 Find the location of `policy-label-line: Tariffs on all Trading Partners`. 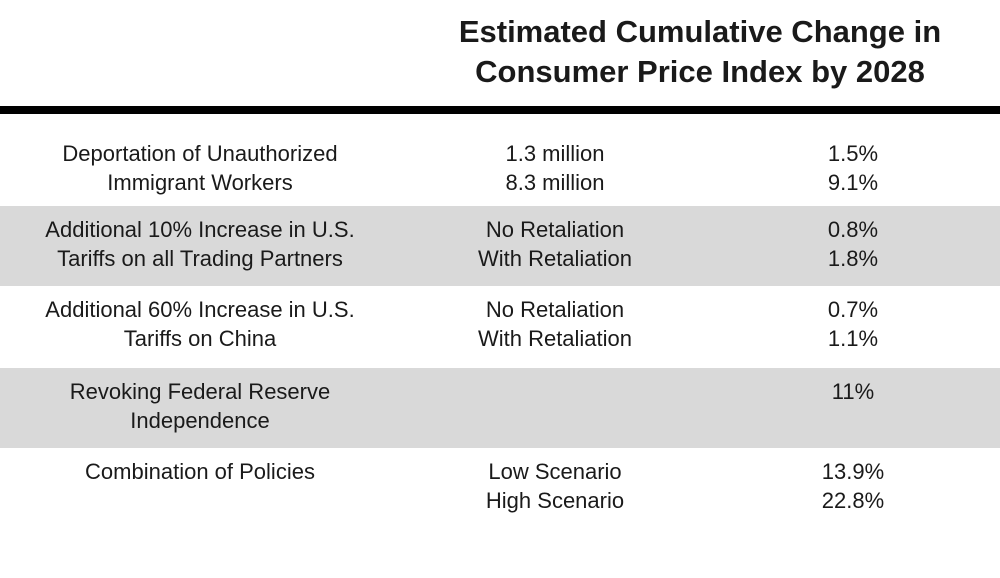

policy-label-line: Tariffs on all Trading Partners is located at coordinates (200, 258).